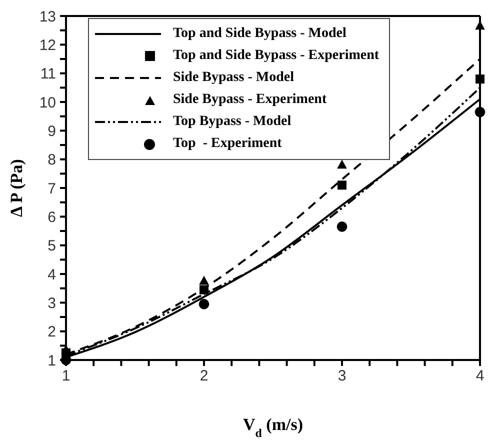  What do you see at coordinates (52, 217) in the screenshot?
I see `y-tick-label: 6` at bounding box center [52, 217].